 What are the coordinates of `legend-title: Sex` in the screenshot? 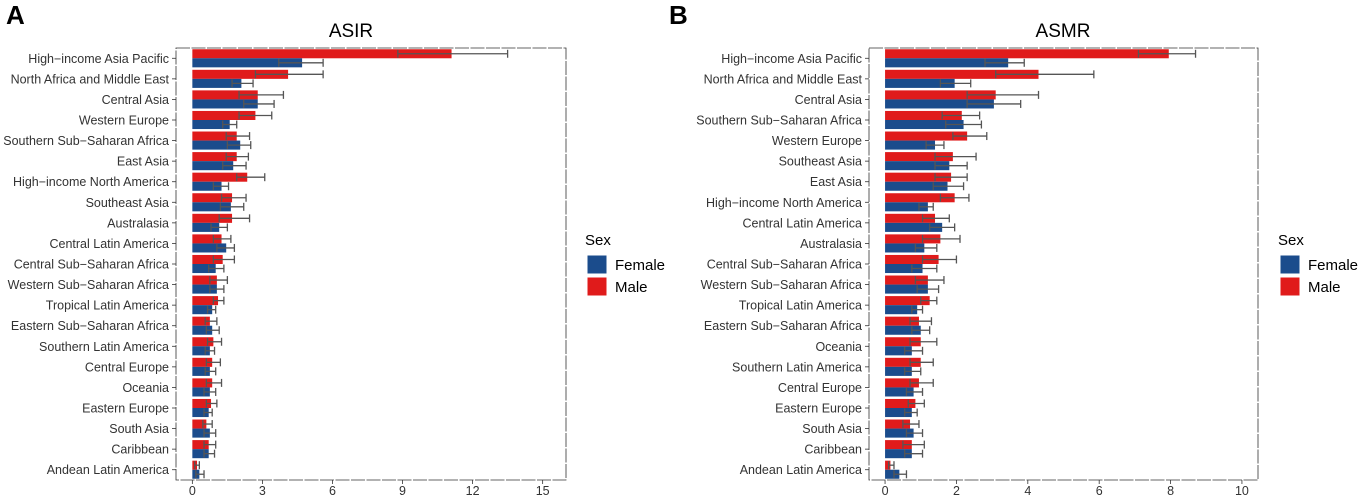 It's located at (598, 240).